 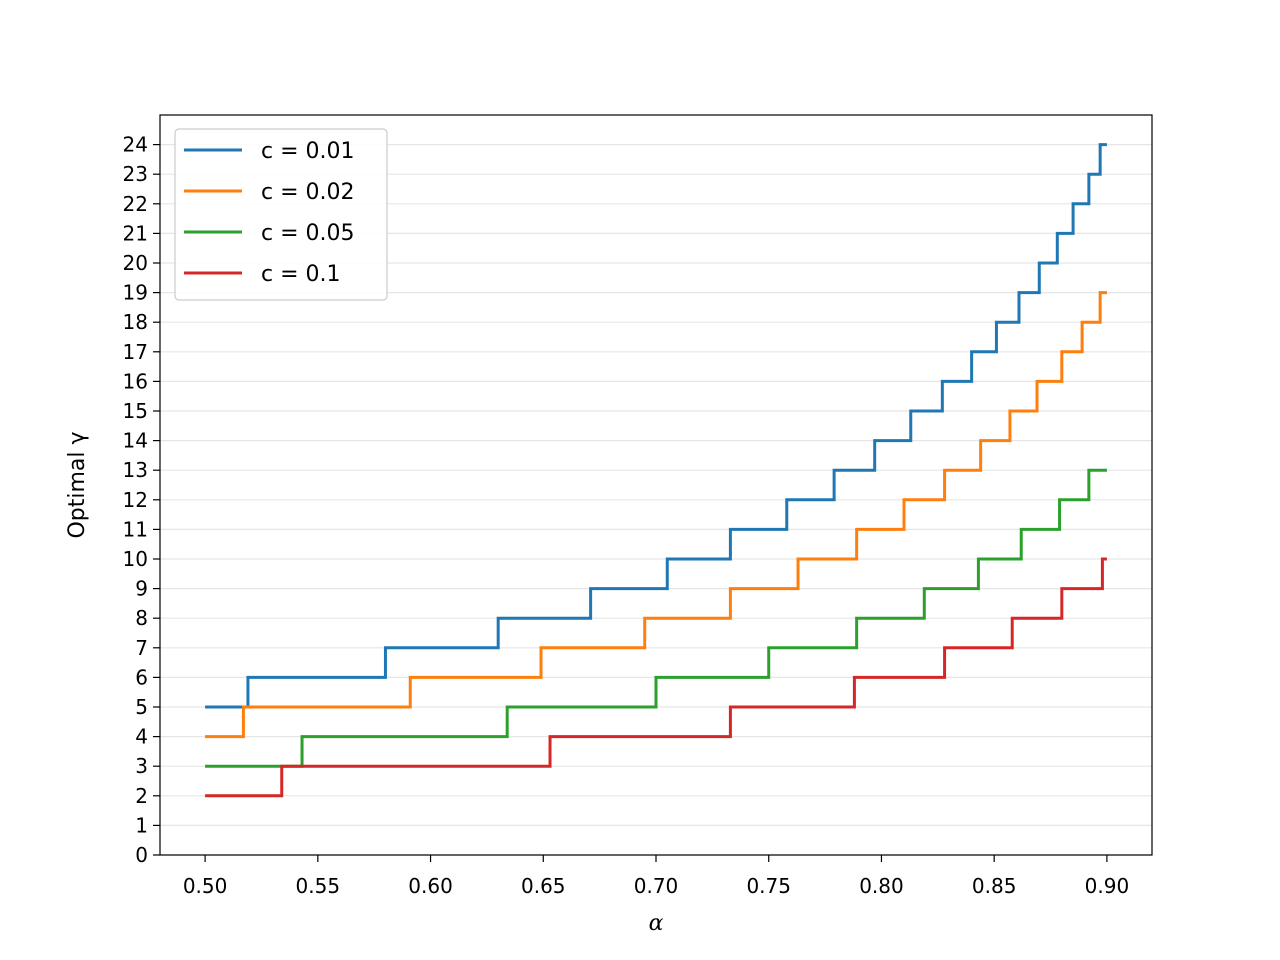 What do you see at coordinates (205, 886) in the screenshot?
I see `x-tick-label: 0.50` at bounding box center [205, 886].